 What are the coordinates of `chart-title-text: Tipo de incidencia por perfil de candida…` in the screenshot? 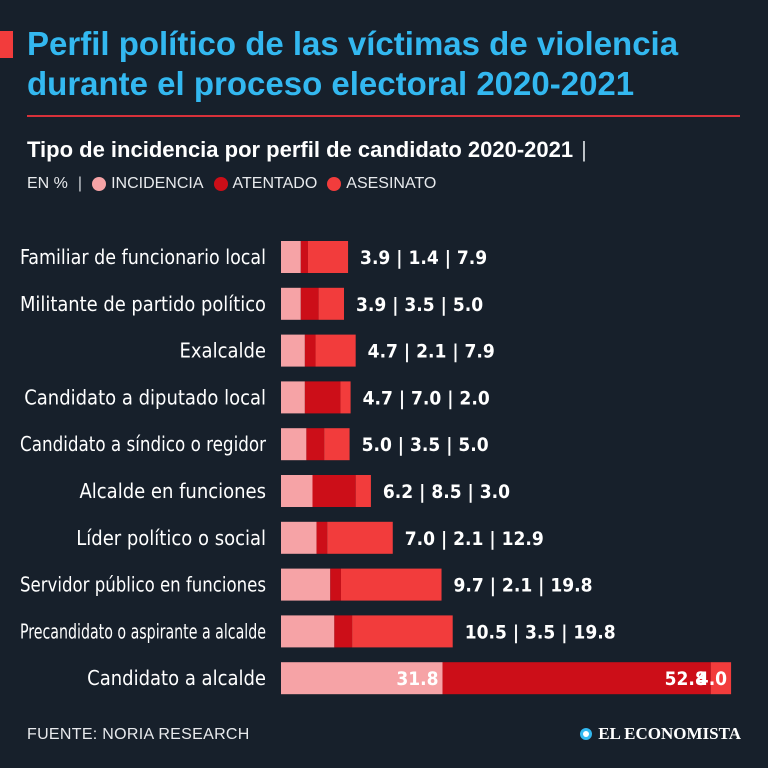 It's located at (300, 149).